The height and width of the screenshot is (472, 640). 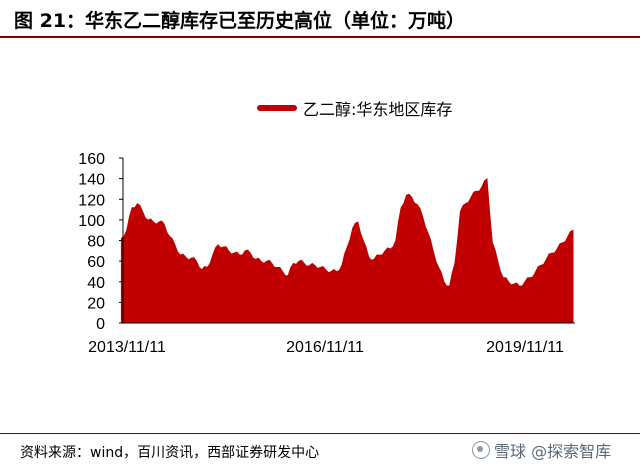 I want to click on source-divider, so click(x=320, y=433).